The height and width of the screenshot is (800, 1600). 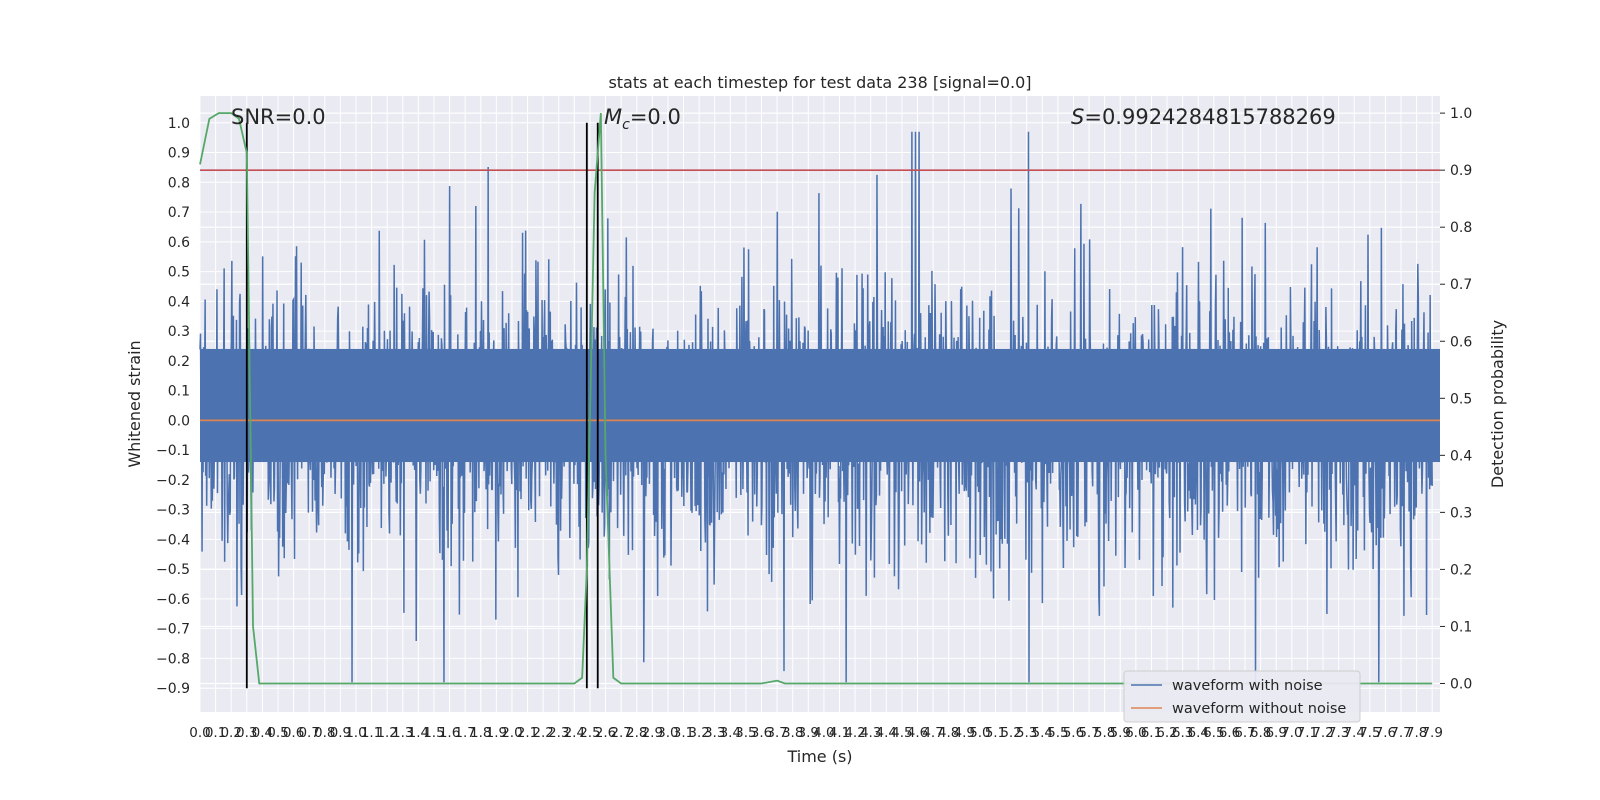 I want to click on y-tick-label-right: 0.2, so click(x=1461, y=570).